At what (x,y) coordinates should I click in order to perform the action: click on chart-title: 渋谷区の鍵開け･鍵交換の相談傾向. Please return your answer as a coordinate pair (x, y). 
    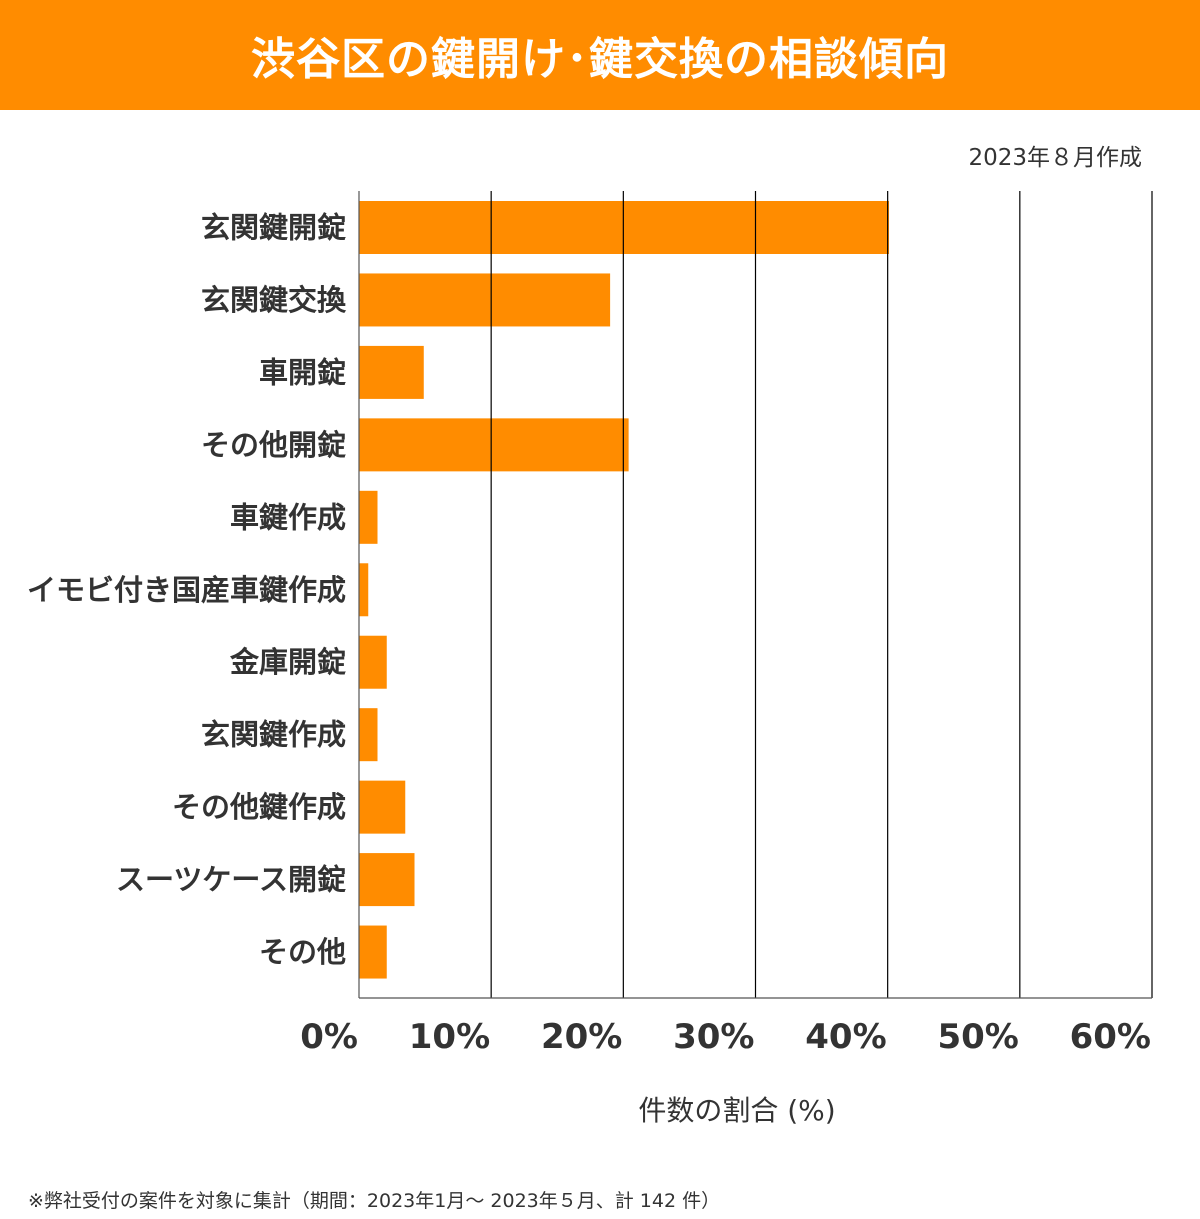
    Looking at the image, I should click on (600, 59).